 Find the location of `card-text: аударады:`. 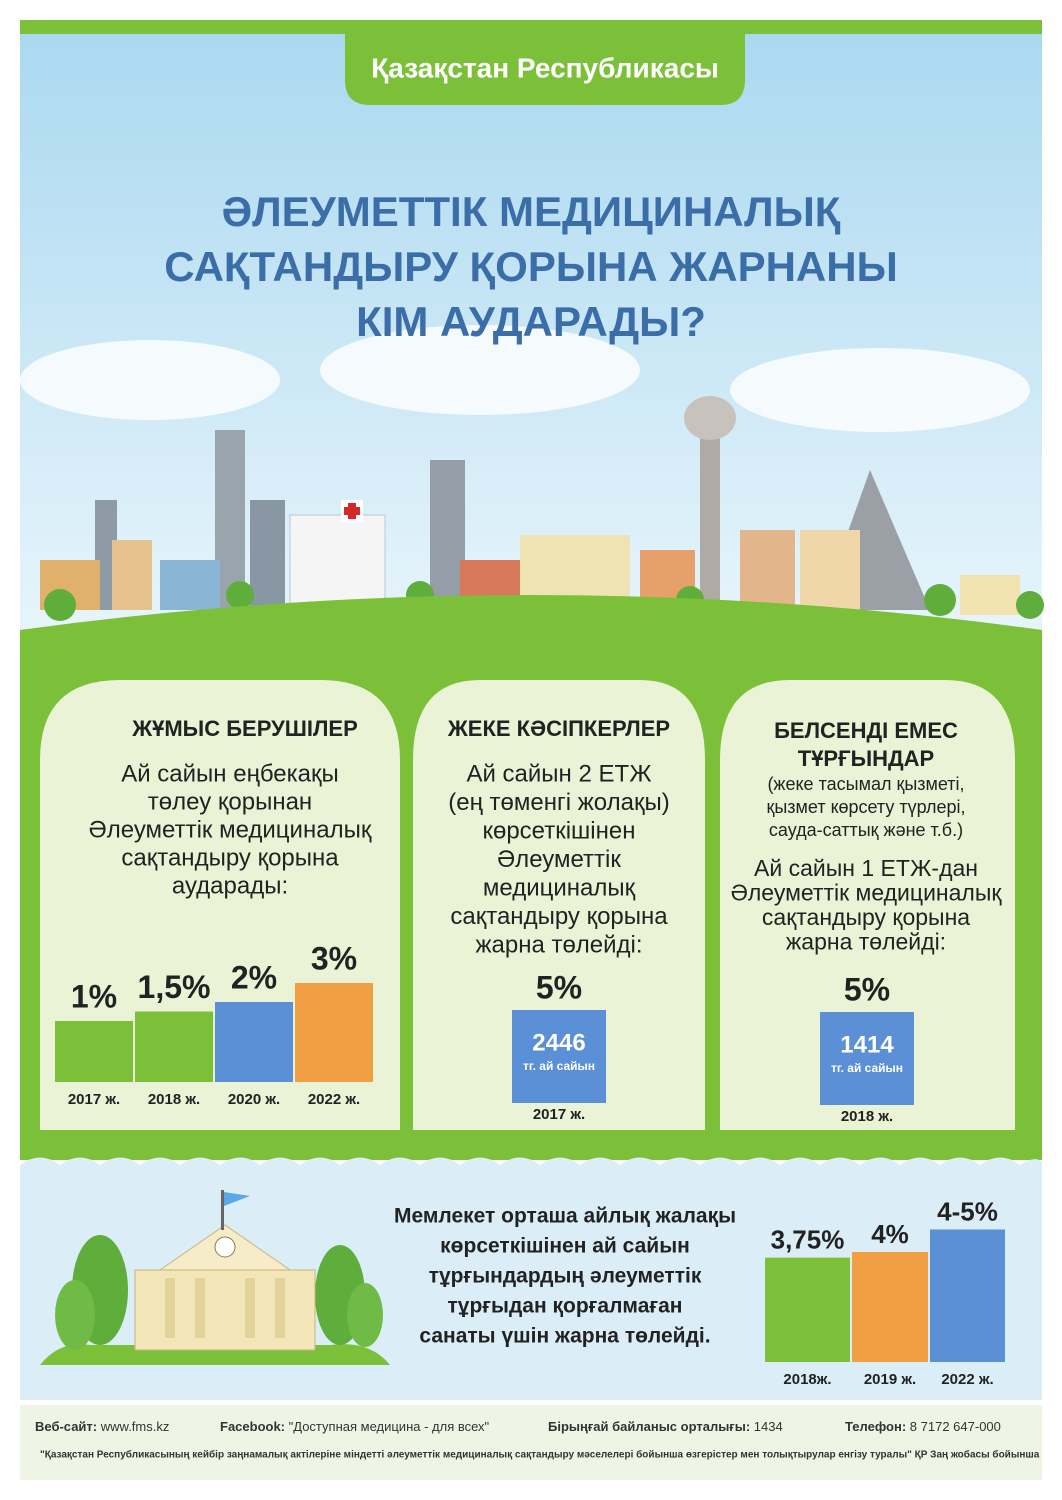

card-text: аударады: is located at coordinates (230, 885).